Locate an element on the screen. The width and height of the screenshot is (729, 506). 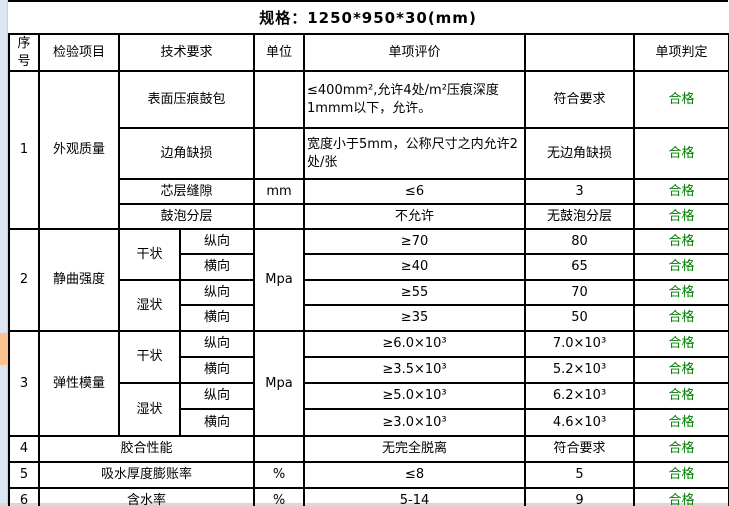
cell-unit: % is located at coordinates (279, 475).